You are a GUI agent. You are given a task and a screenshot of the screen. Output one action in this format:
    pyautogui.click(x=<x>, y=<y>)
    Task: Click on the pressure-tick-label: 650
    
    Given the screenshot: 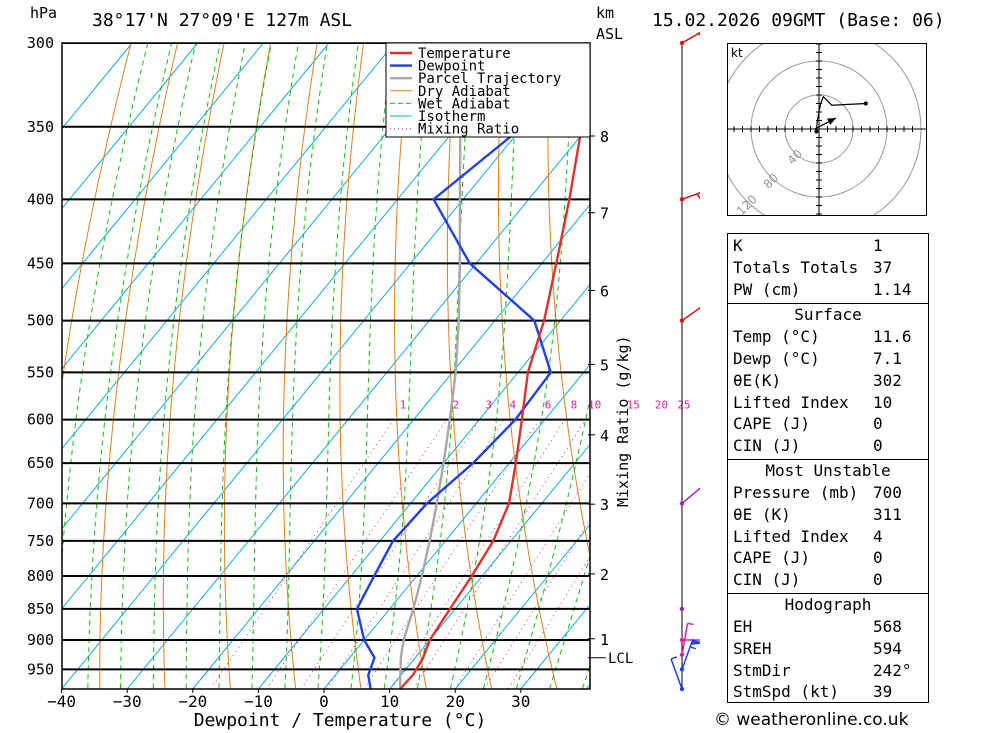 What is the action you would take?
    pyautogui.click(x=40, y=463)
    